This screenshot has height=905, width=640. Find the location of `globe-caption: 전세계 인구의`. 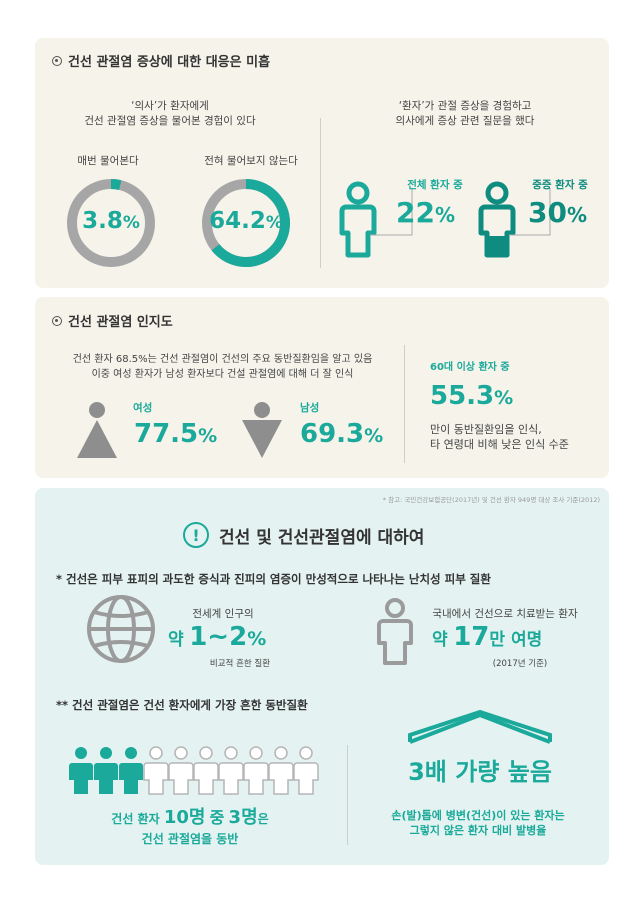

globe-caption: 전세계 인구의 is located at coordinates (223, 614).